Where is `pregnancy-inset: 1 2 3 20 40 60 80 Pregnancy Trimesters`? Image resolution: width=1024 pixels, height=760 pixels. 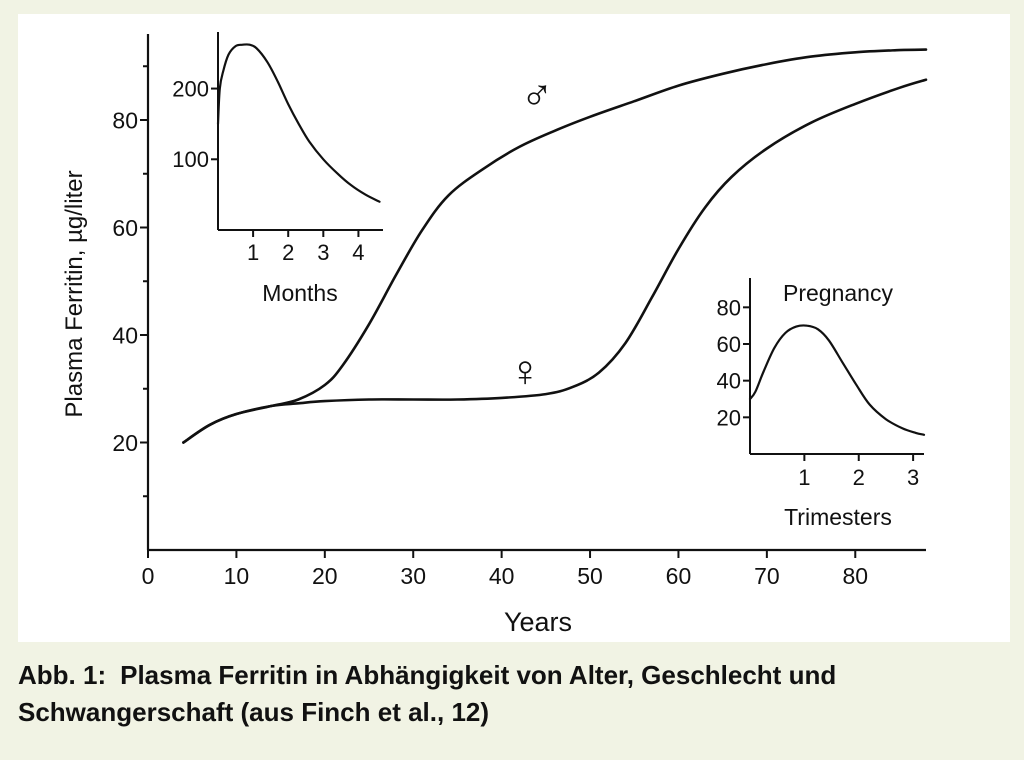
pregnancy-inset: 1 2 3 20 40 60 80 Pregnancy Trimesters is located at coordinates (821, 404).